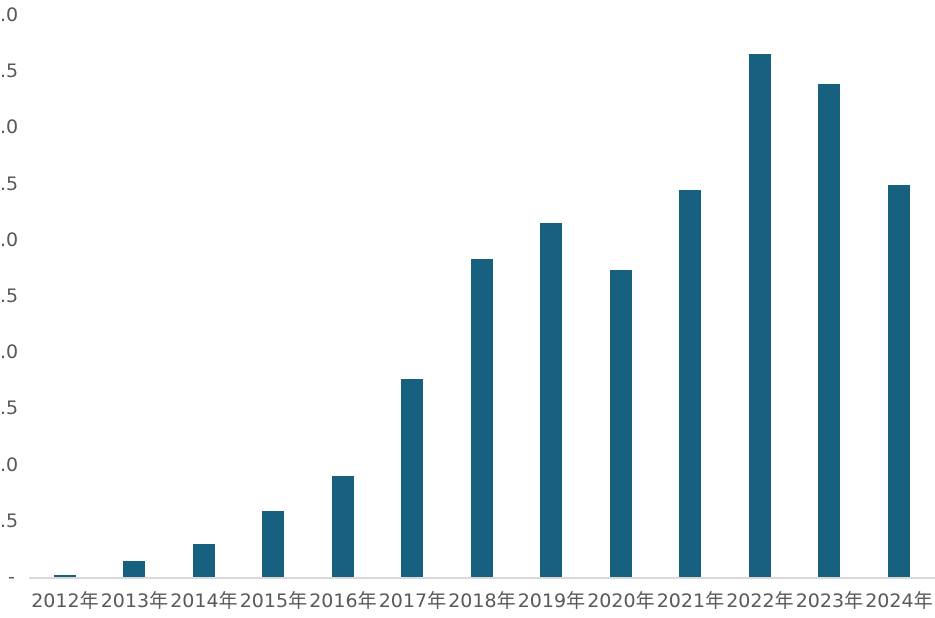  What do you see at coordinates (481, 417) in the screenshot?
I see `bar-2018年` at bounding box center [481, 417].